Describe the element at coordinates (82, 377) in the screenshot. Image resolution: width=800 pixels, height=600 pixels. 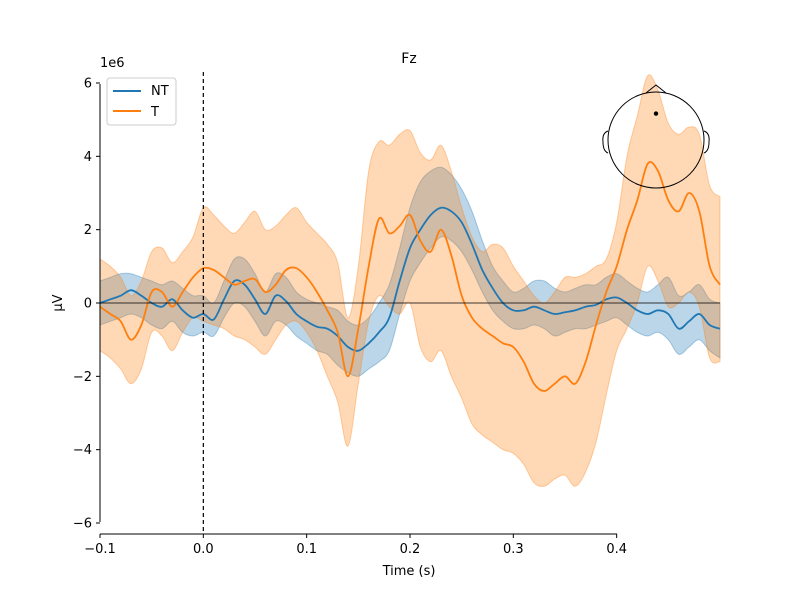
I see `y-tick-label: −2` at that location.